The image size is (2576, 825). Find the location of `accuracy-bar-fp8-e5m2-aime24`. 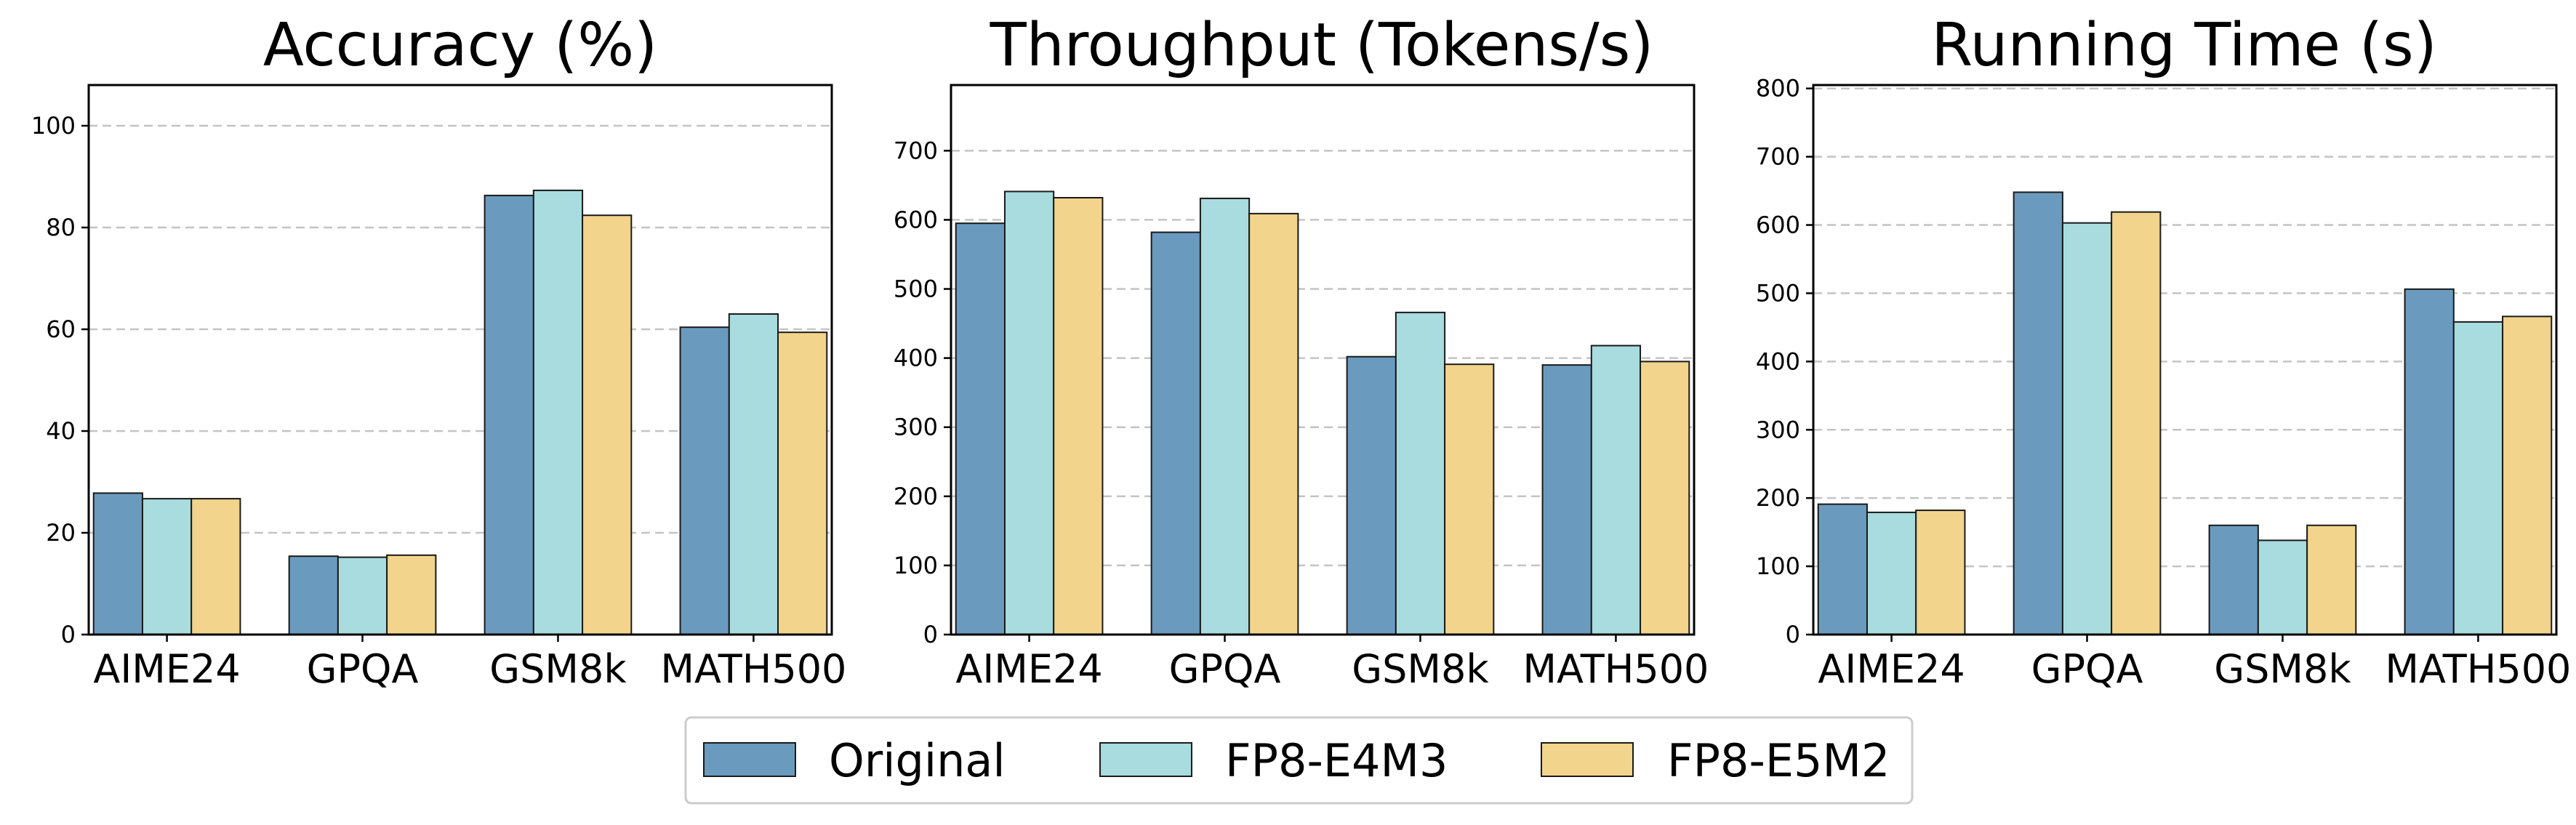

accuracy-bar-fp8-e5m2-aime24 is located at coordinates (216, 566).